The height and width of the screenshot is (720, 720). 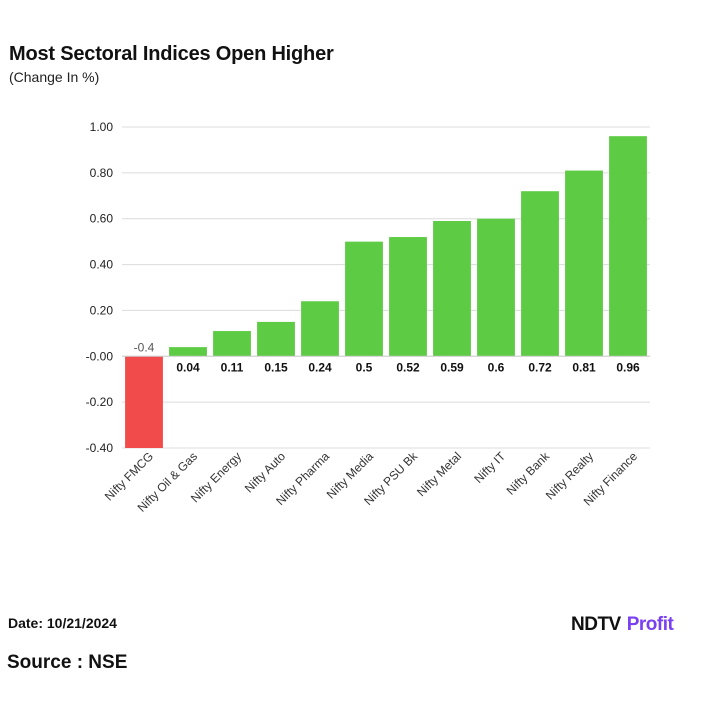 What do you see at coordinates (102, 219) in the screenshot?
I see `y-tick-label: 0.60` at bounding box center [102, 219].